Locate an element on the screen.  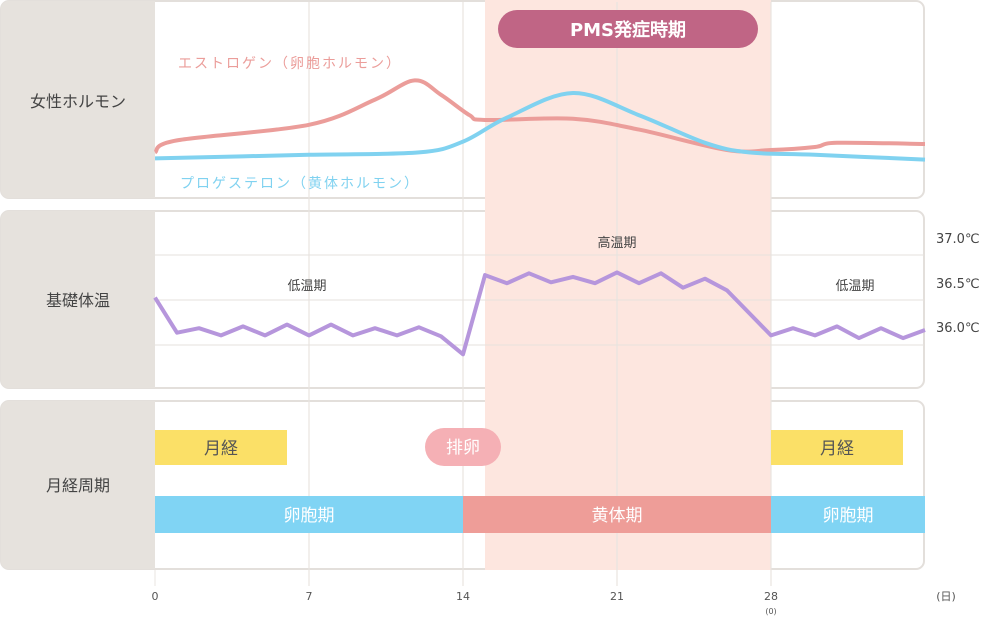
low-temp-label-1: 低温期 is located at coordinates (306, 286).